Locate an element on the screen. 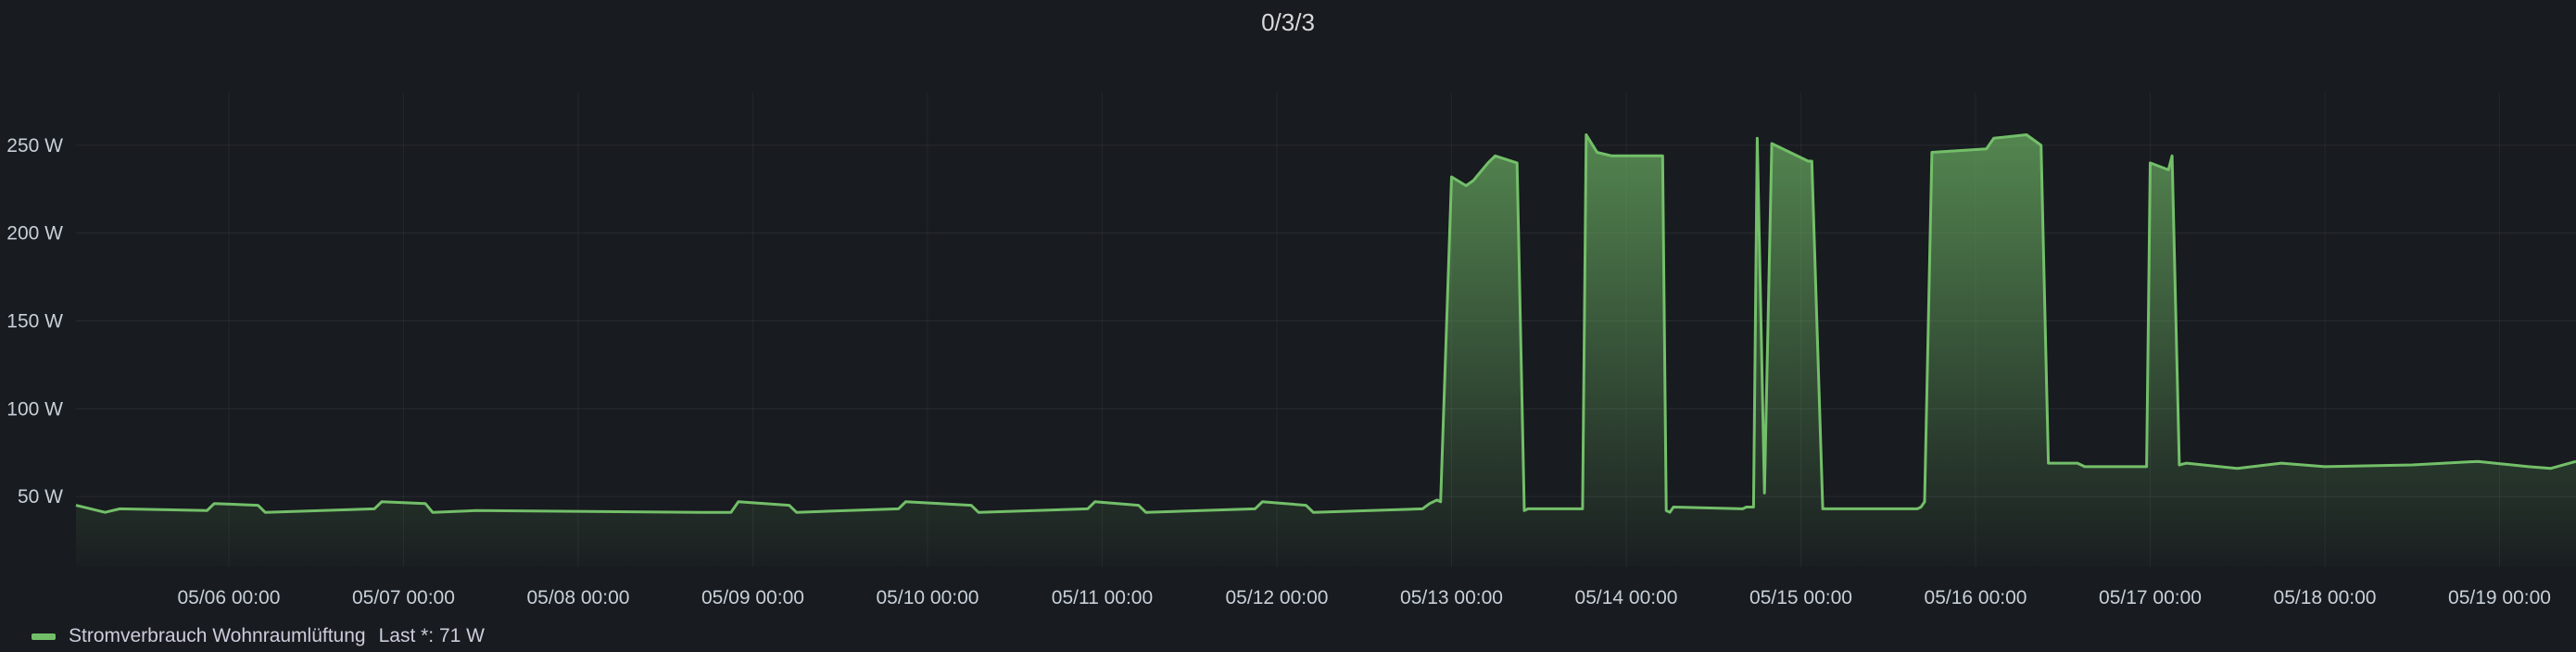 The width and height of the screenshot is (2576, 652). x-tick-label: 05/18 00:00 is located at coordinates (2325, 597).